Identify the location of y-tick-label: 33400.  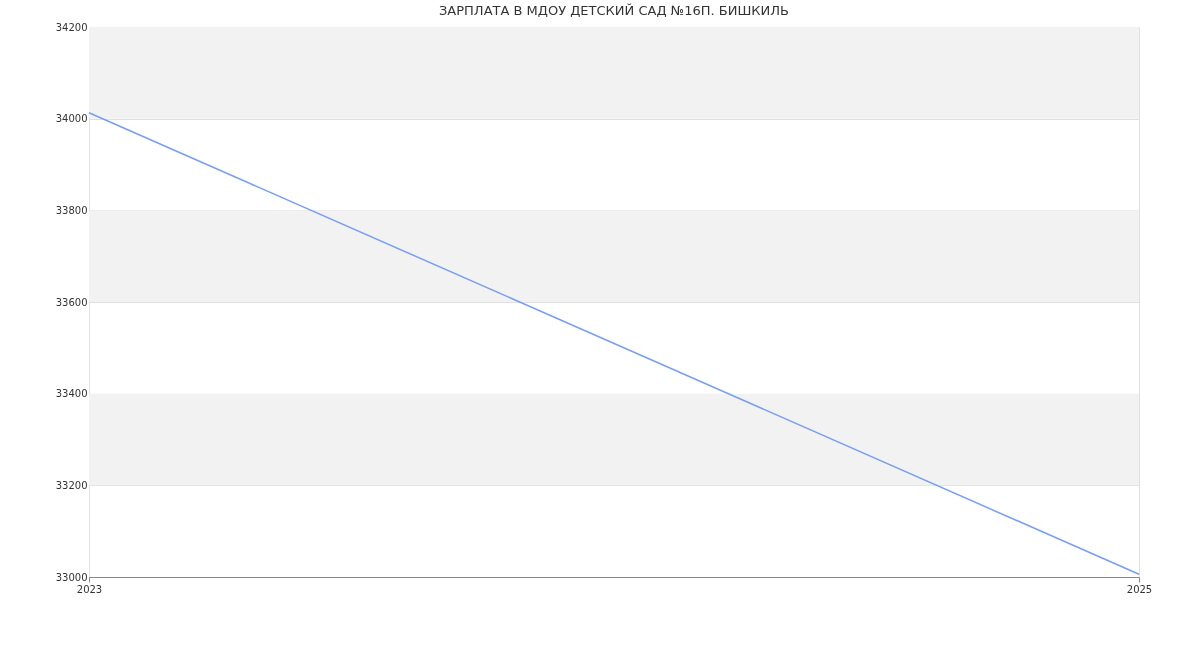
(71, 394).